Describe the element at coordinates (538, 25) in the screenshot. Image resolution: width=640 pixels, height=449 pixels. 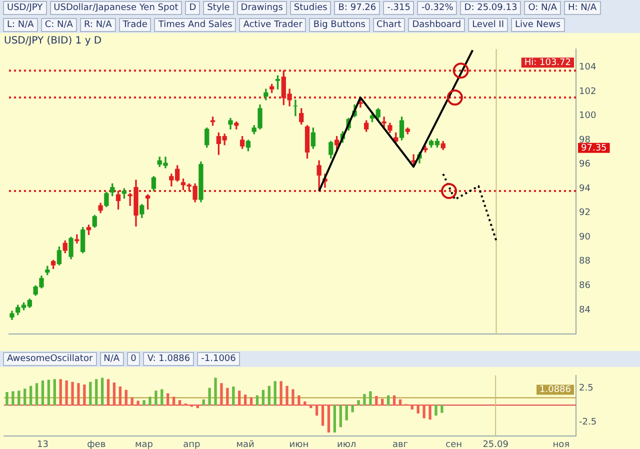
I see `text: Live News` at that location.